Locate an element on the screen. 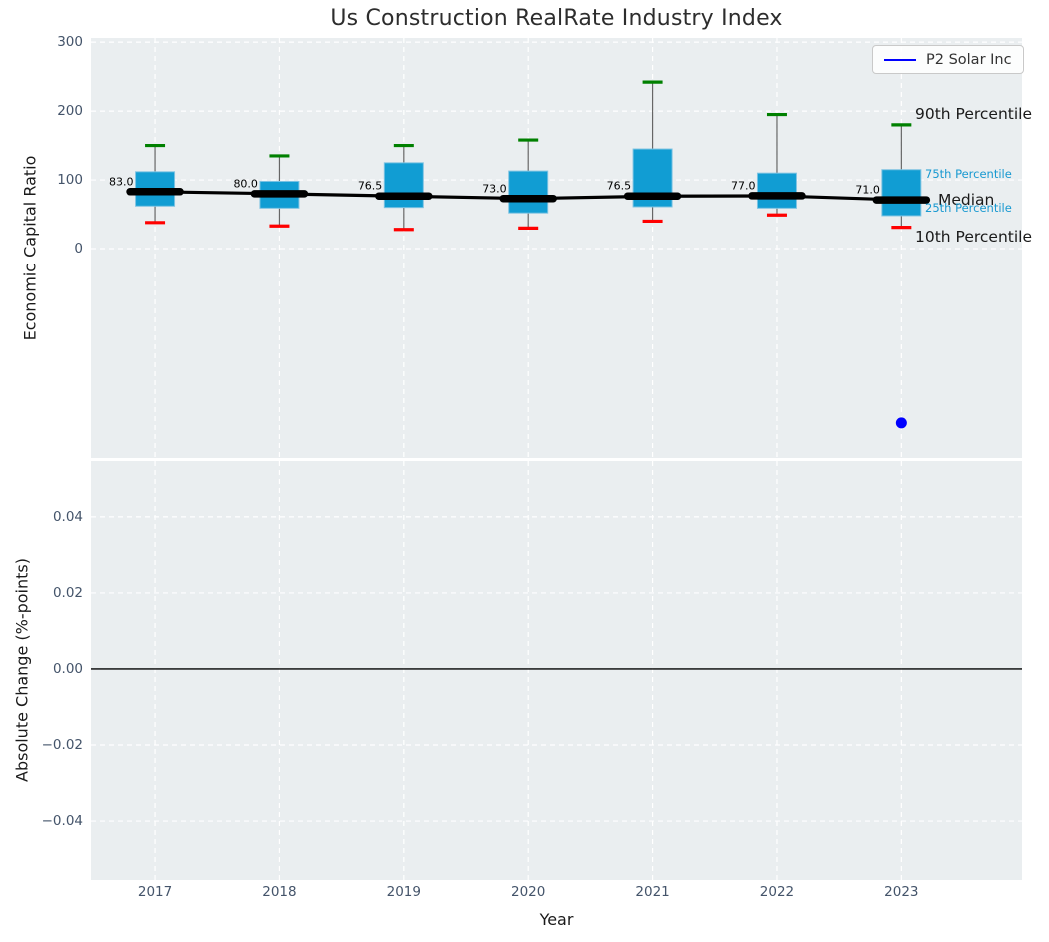 The height and width of the screenshot is (942, 1049). y-tick-label: 200 is located at coordinates (70, 111).